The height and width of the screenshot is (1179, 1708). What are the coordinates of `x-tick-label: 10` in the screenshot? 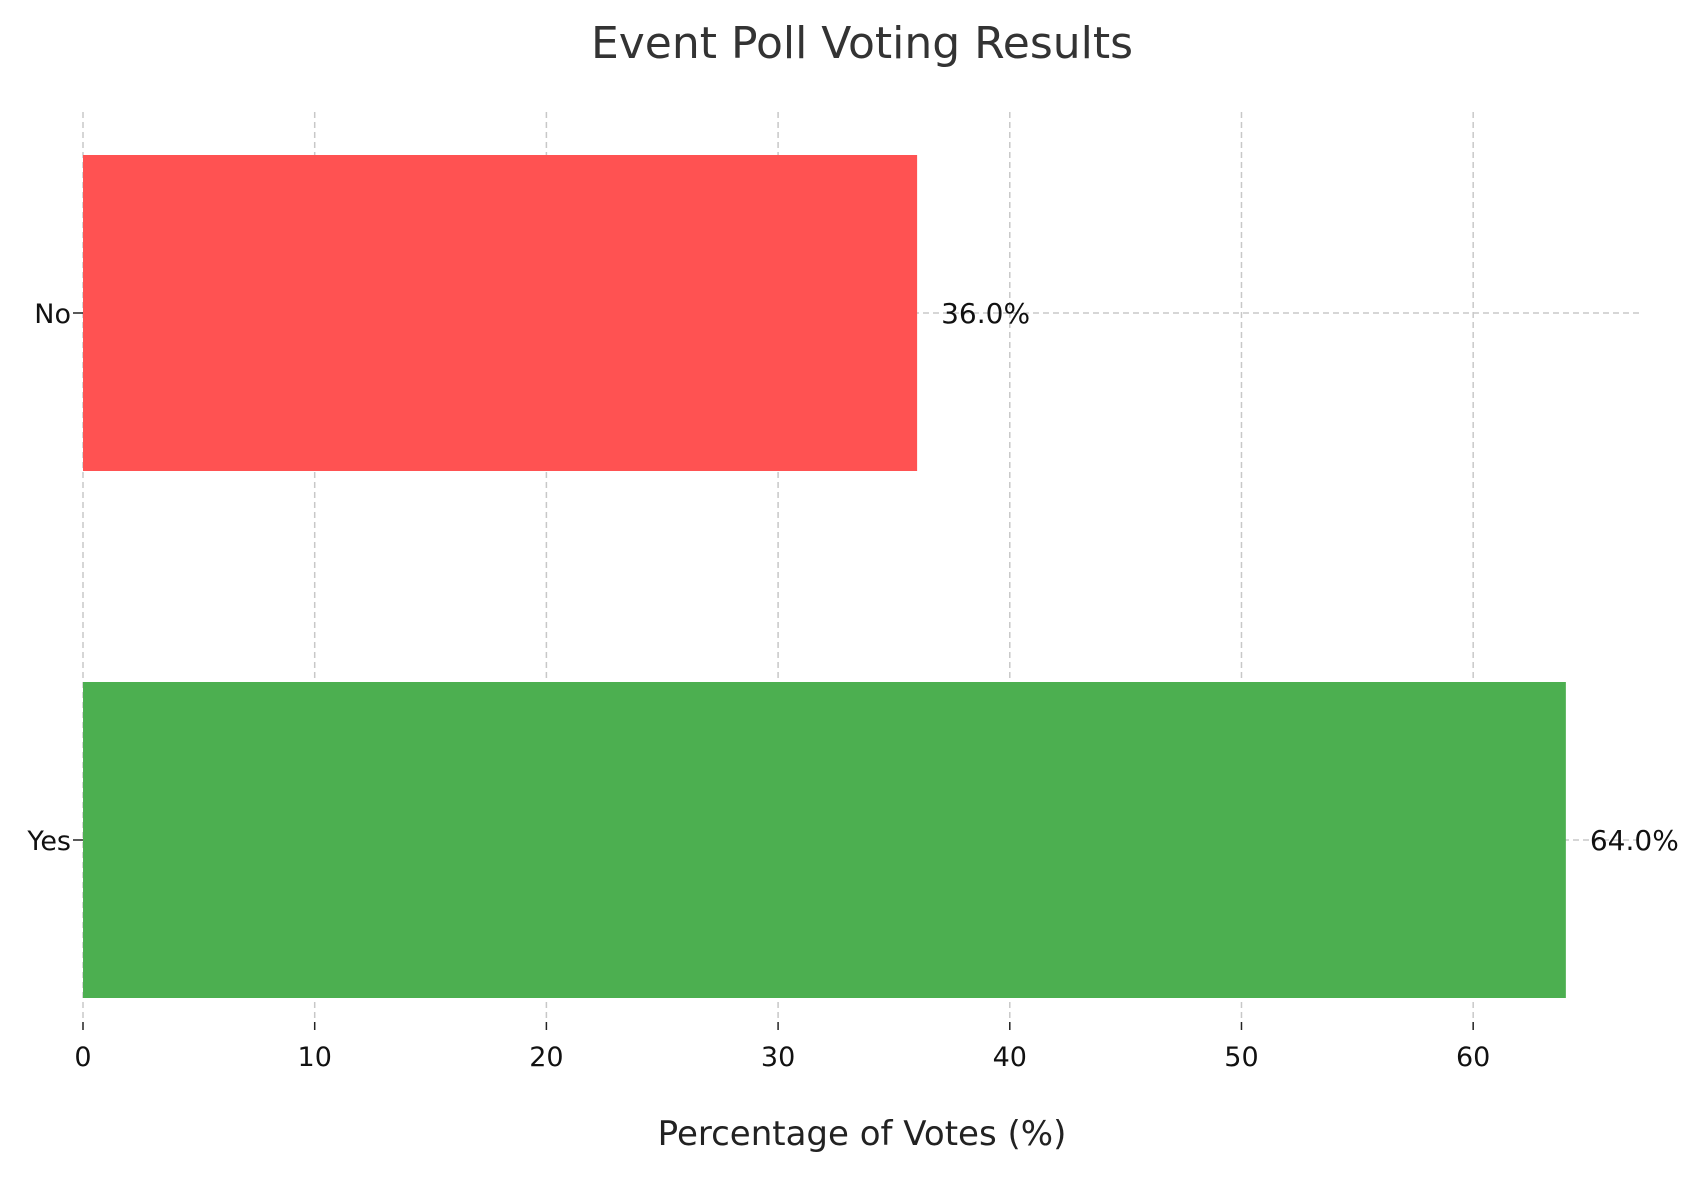 It's located at (315, 1057).